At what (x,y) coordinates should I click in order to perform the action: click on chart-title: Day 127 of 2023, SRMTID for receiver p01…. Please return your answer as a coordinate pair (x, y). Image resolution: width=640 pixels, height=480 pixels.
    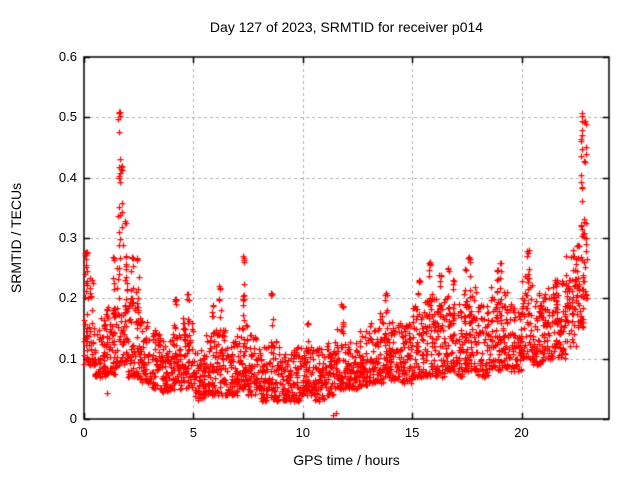
    Looking at the image, I should click on (346, 27).